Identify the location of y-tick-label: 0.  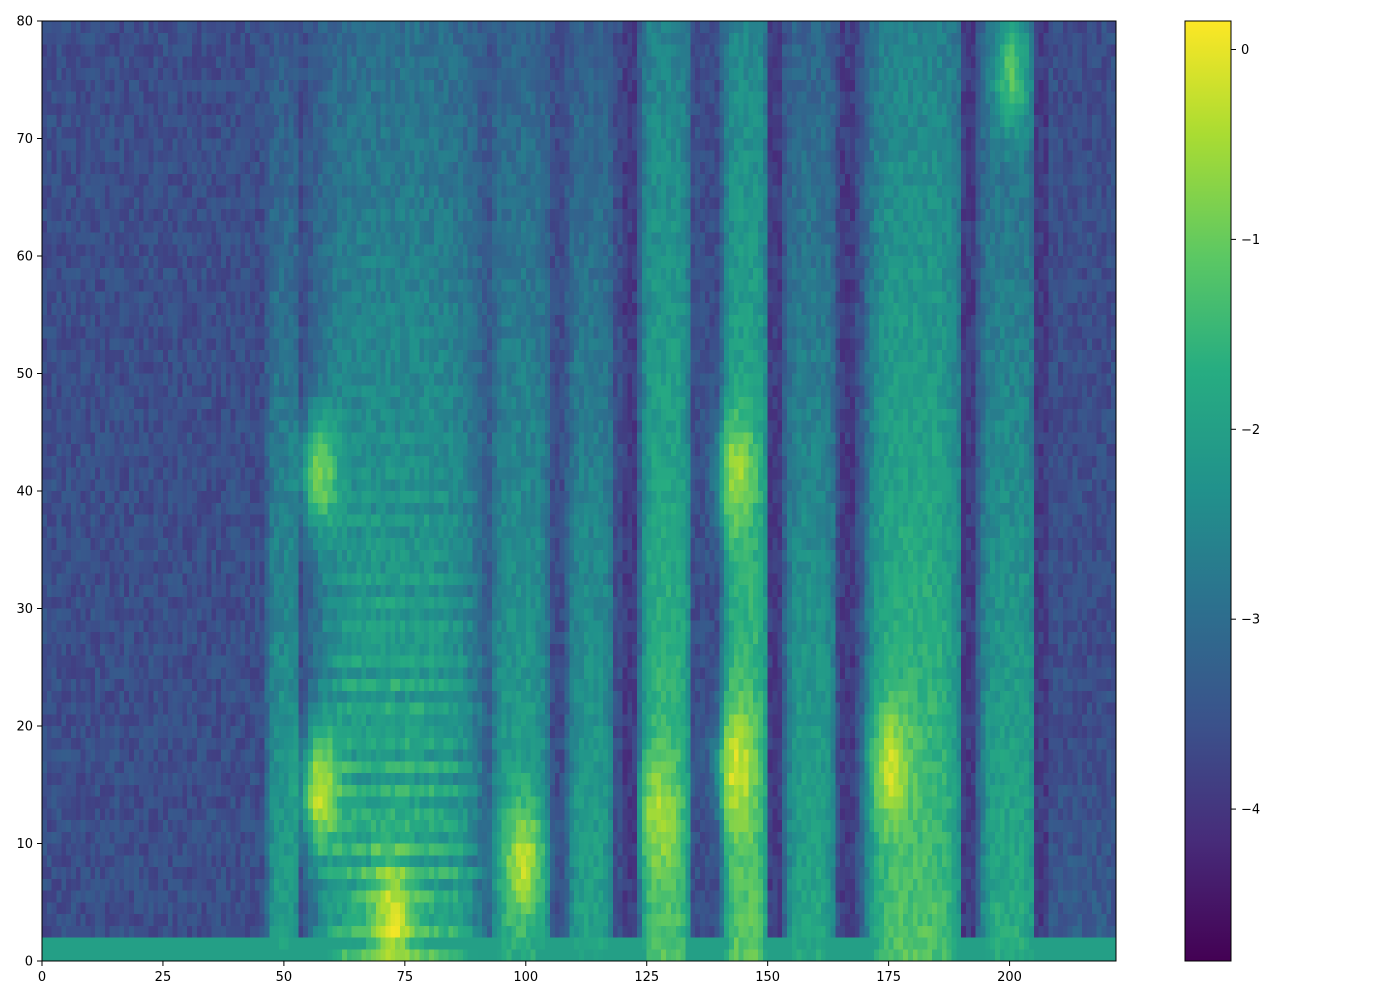
(29, 962).